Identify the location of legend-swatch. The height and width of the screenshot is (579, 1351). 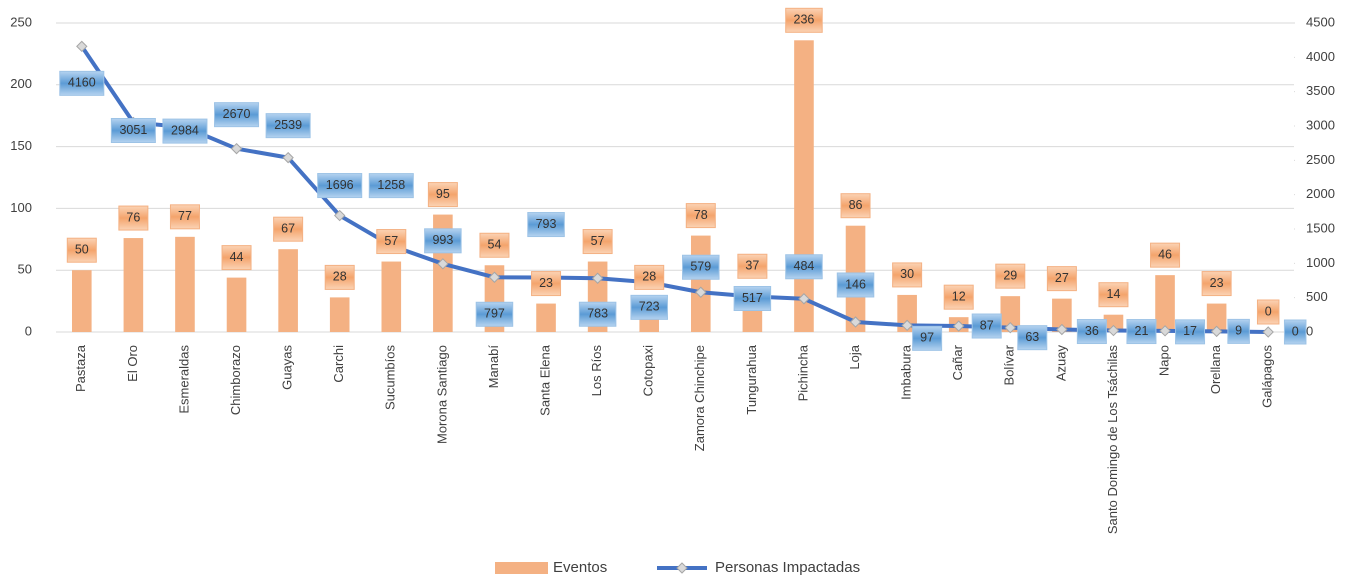
(521, 568).